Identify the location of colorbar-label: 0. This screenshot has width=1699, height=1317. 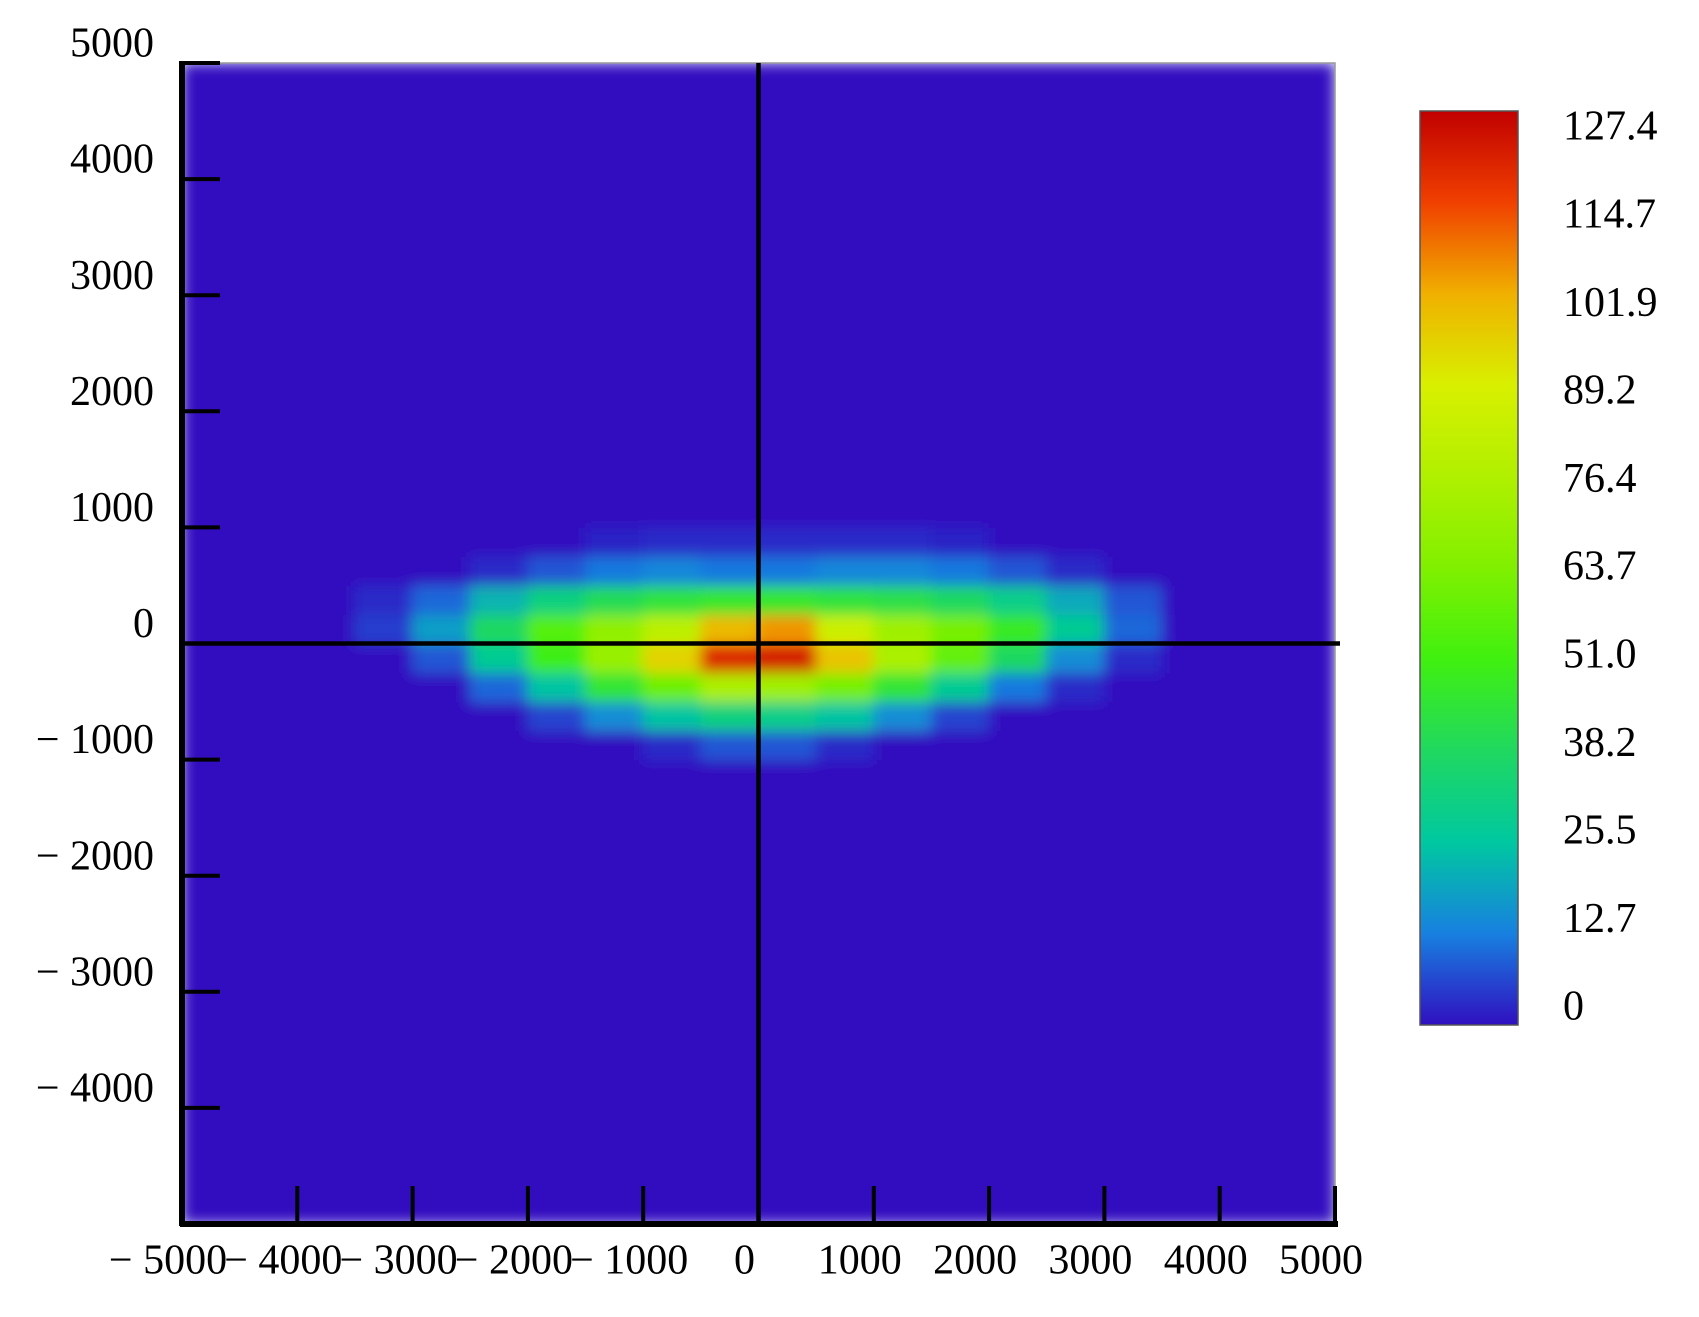
(1573, 1007).